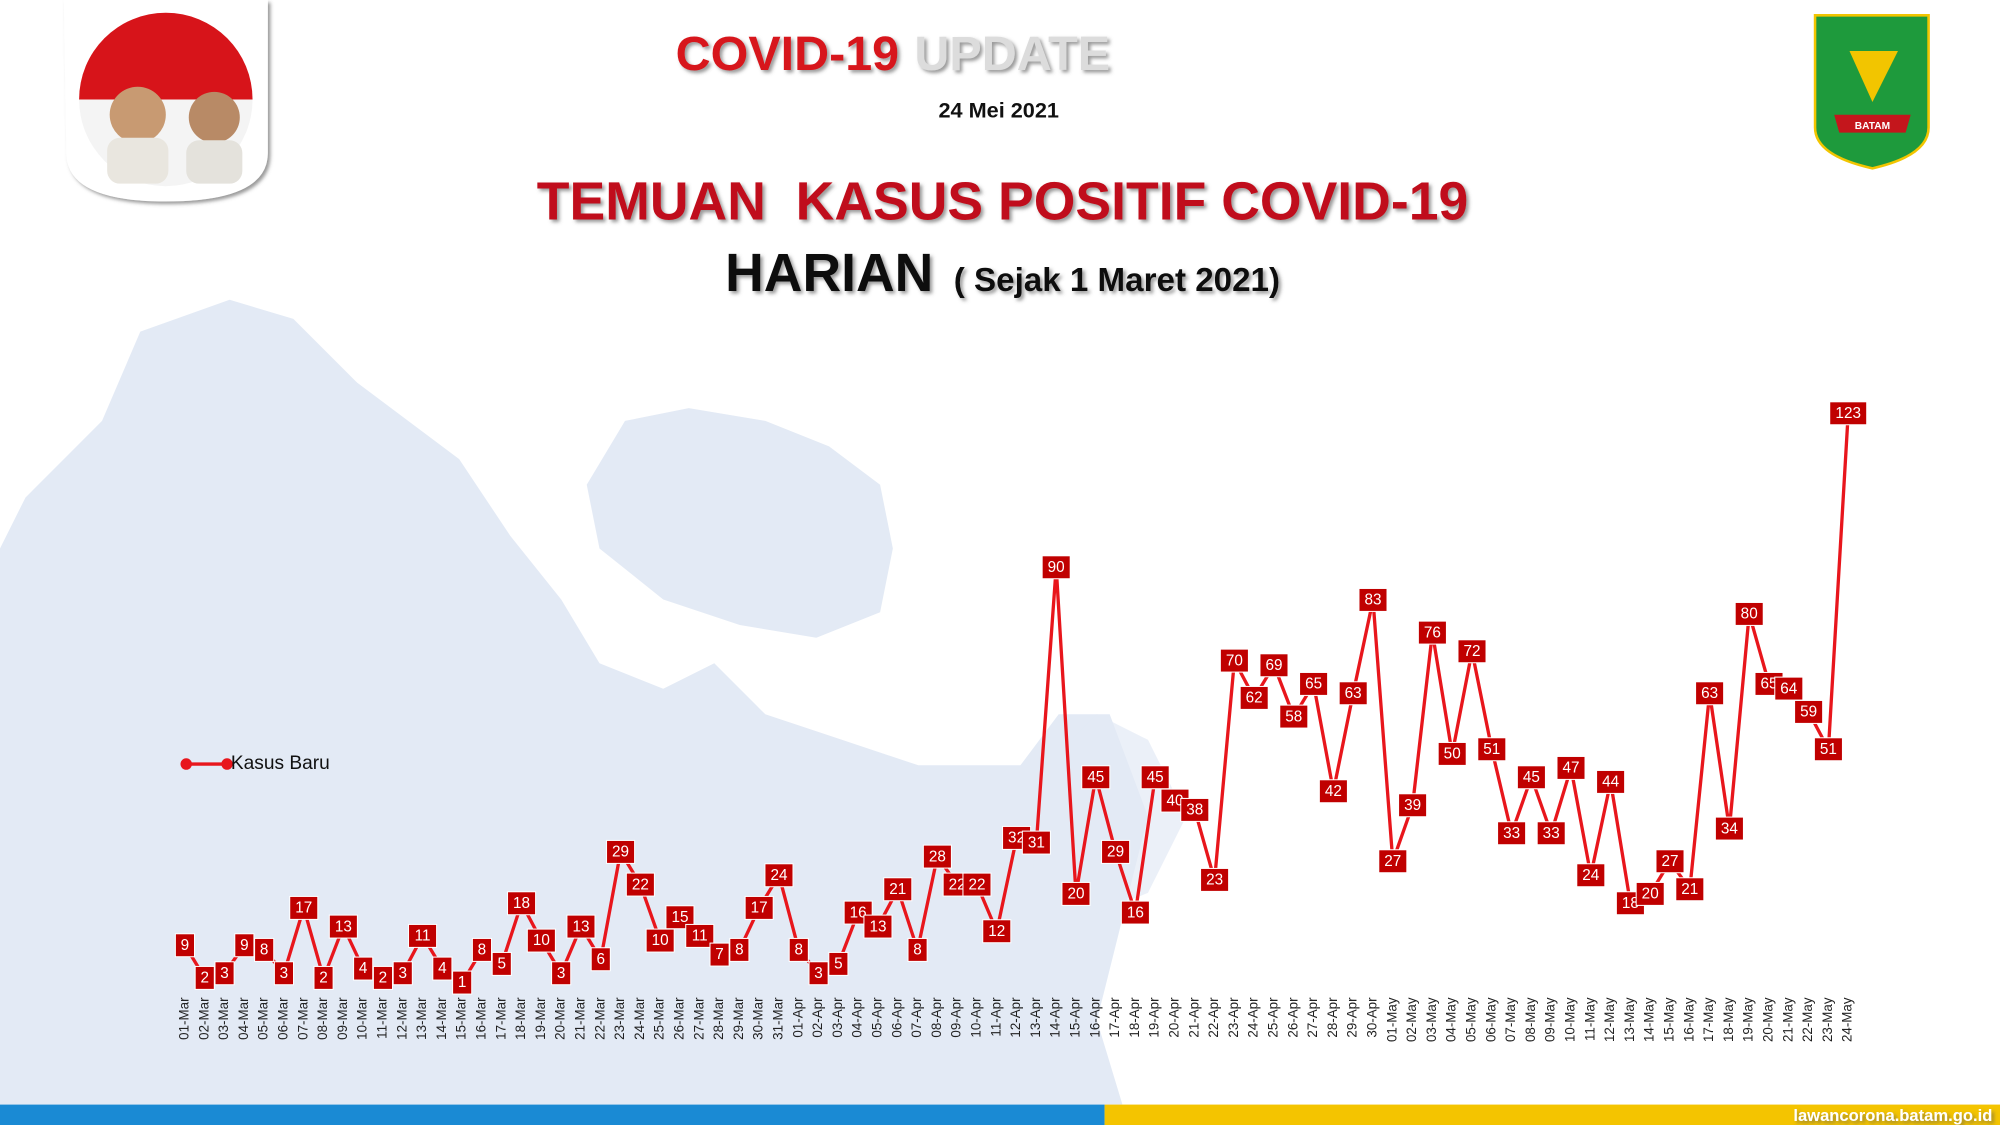  I want to click on value-label: 65, so click(1313, 684).